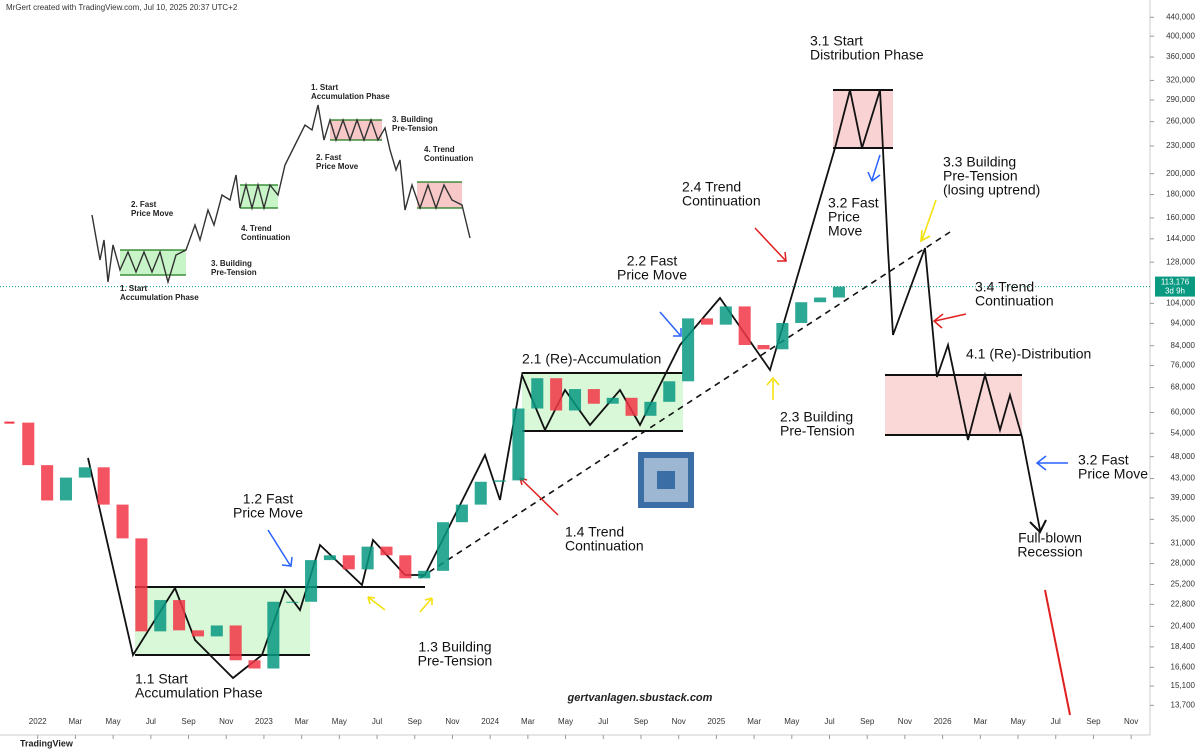 The height and width of the screenshot is (754, 1200). Describe the element at coordinates (265, 237) in the screenshot. I see `inset-label: Continuation` at that location.